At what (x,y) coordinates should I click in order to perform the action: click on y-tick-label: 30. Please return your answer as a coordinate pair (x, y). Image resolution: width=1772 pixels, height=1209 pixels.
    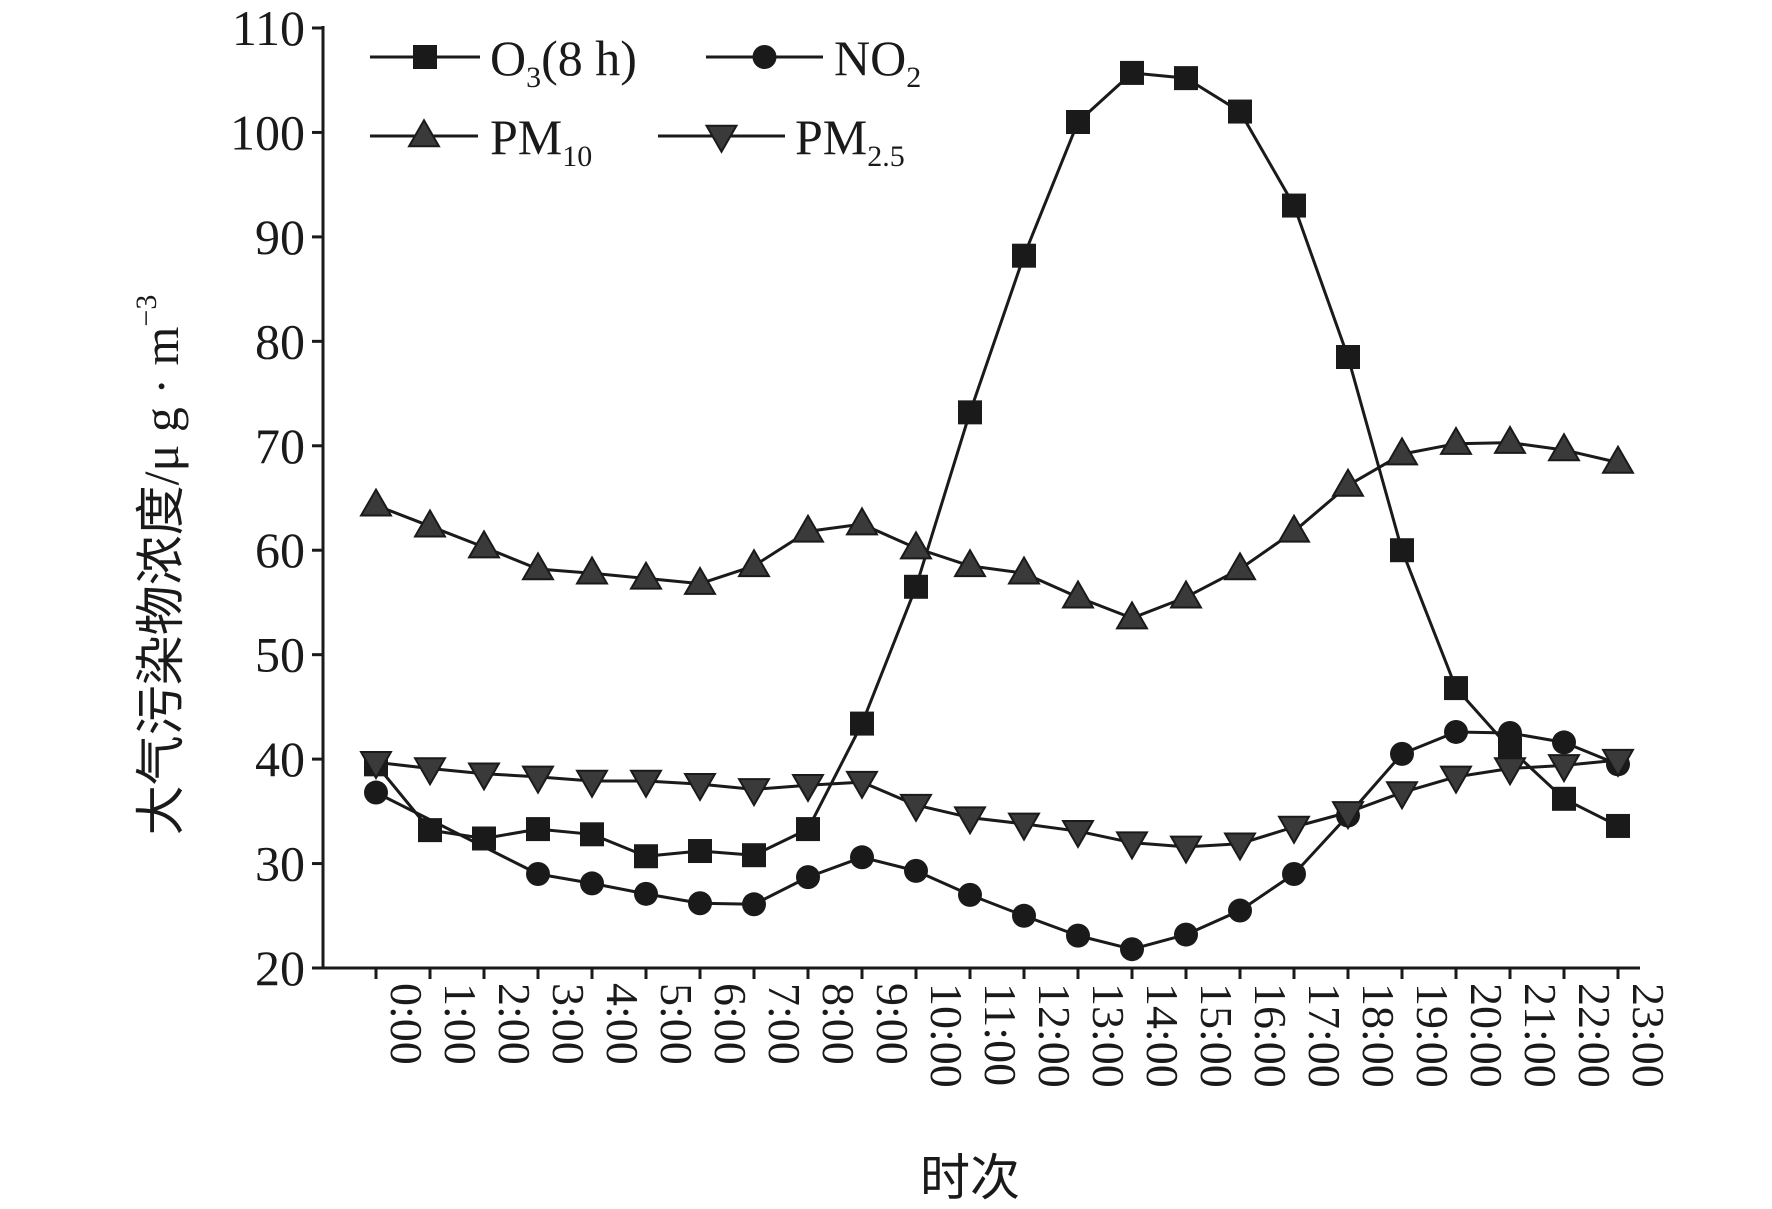
    Looking at the image, I should click on (280, 864).